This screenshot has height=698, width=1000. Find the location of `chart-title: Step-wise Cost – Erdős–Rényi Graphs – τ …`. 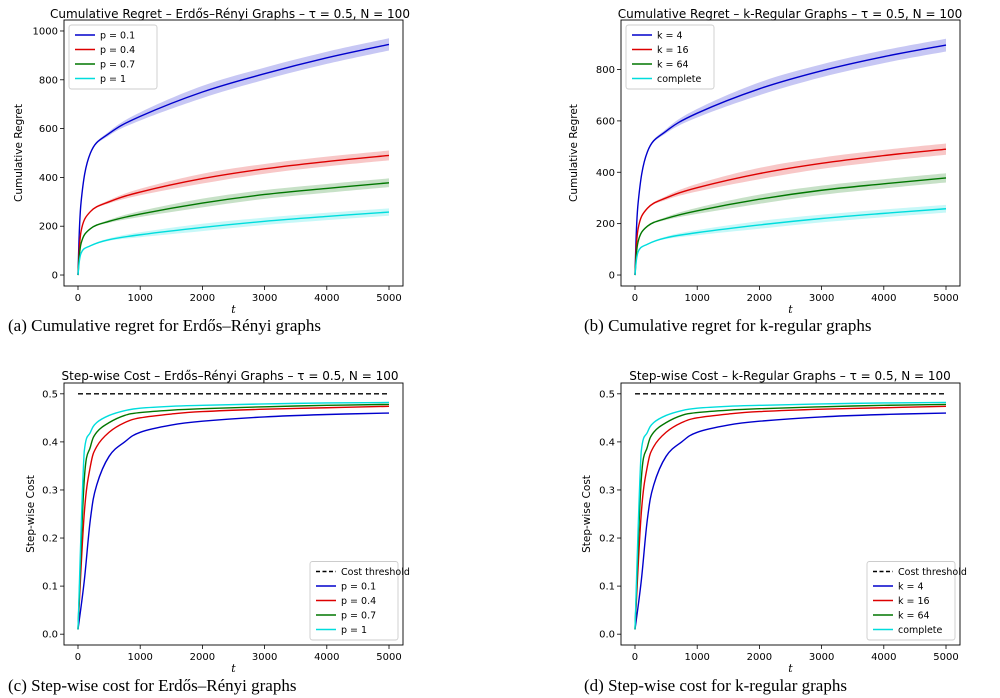

chart-title: Step-wise Cost – Erdős–Rényi Graphs – τ … is located at coordinates (230, 376).